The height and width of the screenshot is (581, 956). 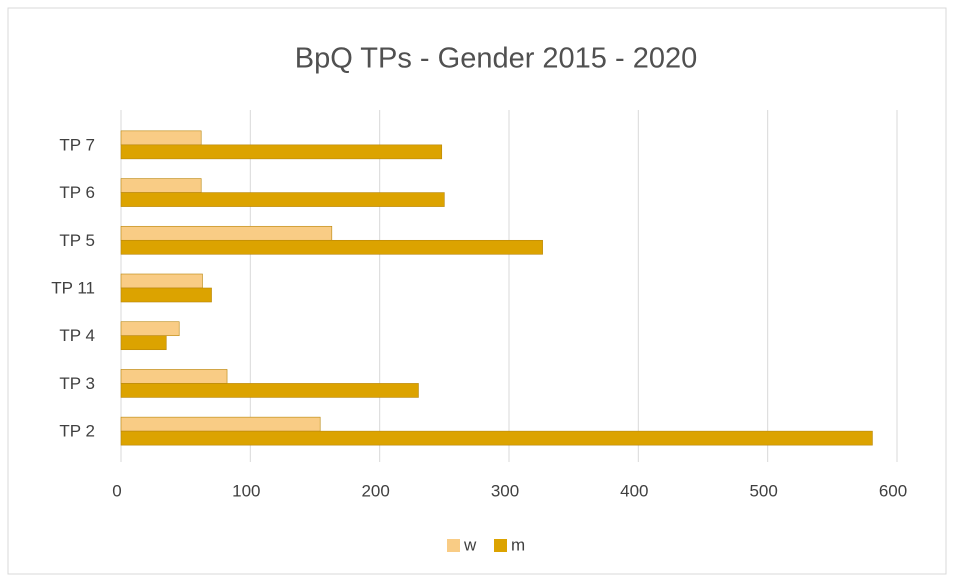 I want to click on y-tick-label: TP 3, so click(x=77, y=383).